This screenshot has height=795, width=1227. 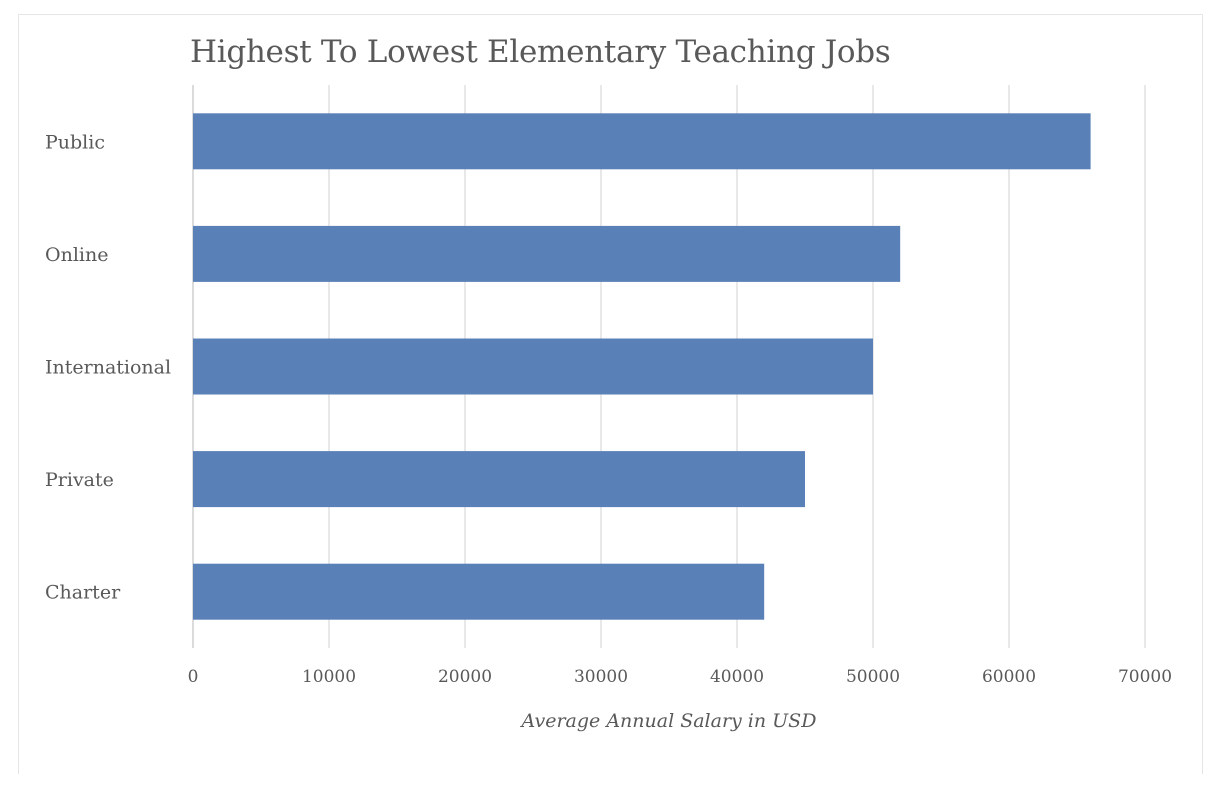 What do you see at coordinates (737, 677) in the screenshot?
I see `x-tick-label: 40000` at bounding box center [737, 677].